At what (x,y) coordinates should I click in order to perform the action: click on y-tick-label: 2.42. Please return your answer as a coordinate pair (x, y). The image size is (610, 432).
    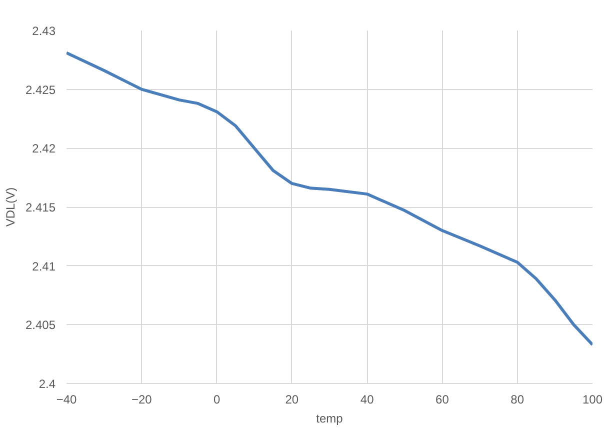
    Looking at the image, I should click on (44, 149).